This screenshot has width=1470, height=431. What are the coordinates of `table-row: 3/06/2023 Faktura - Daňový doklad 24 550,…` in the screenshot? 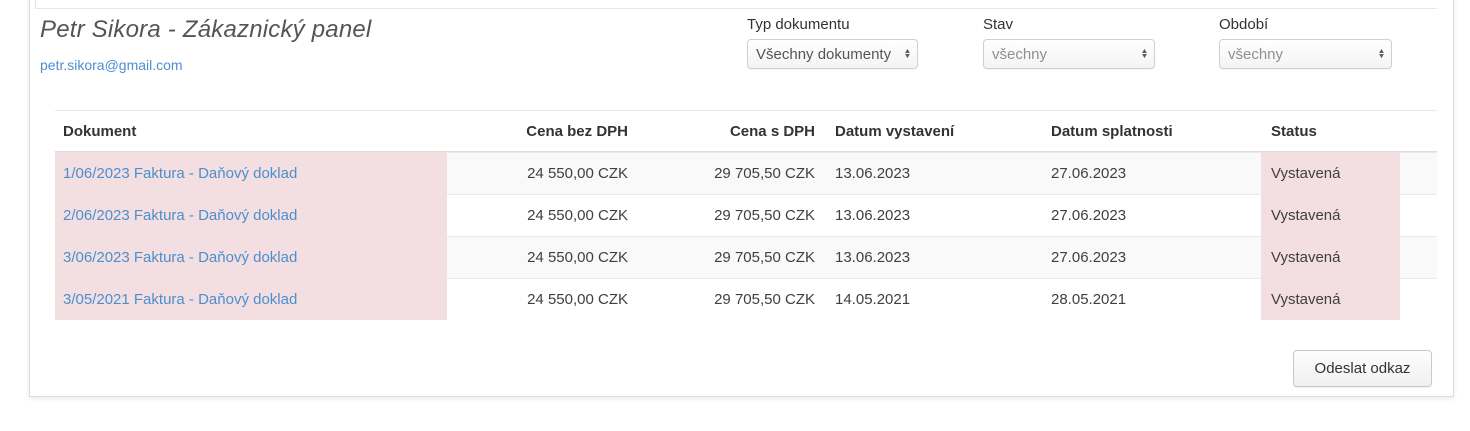 It's located at (746, 257).